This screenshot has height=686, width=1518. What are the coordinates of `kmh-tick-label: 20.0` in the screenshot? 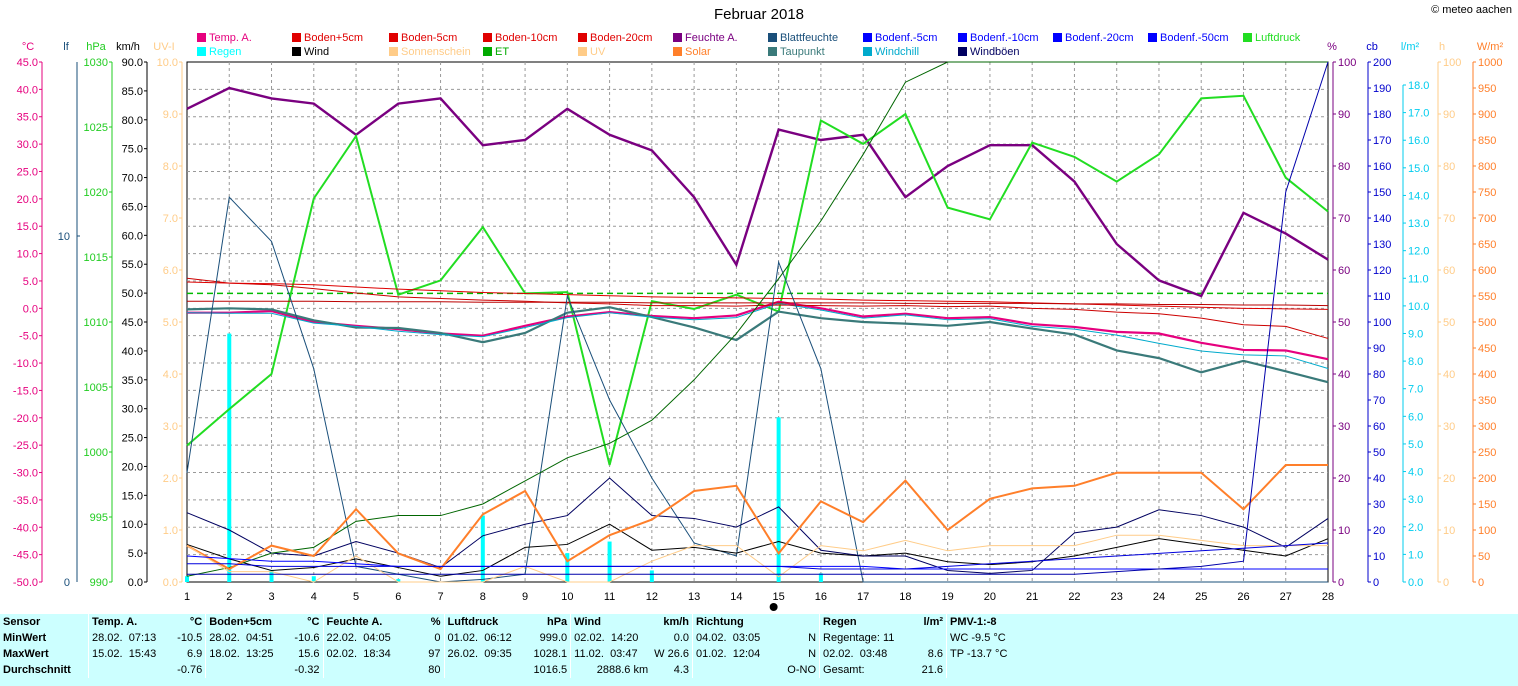 It's located at (132, 467).